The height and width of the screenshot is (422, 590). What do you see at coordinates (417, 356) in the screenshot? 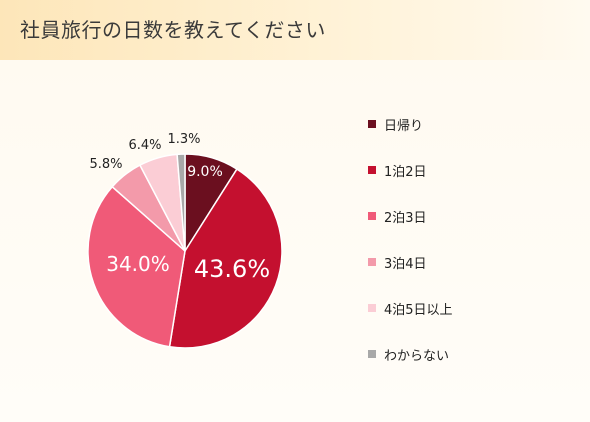
I see `legend-label-6: わからない` at bounding box center [417, 356].